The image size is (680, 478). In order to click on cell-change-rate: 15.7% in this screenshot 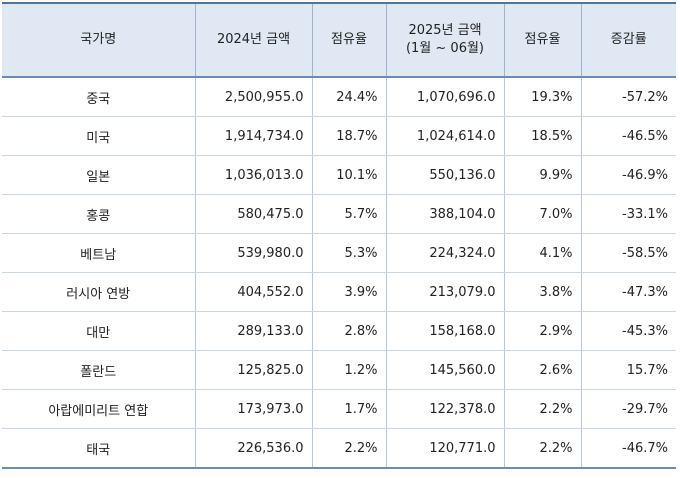, I will do `click(628, 370)`.